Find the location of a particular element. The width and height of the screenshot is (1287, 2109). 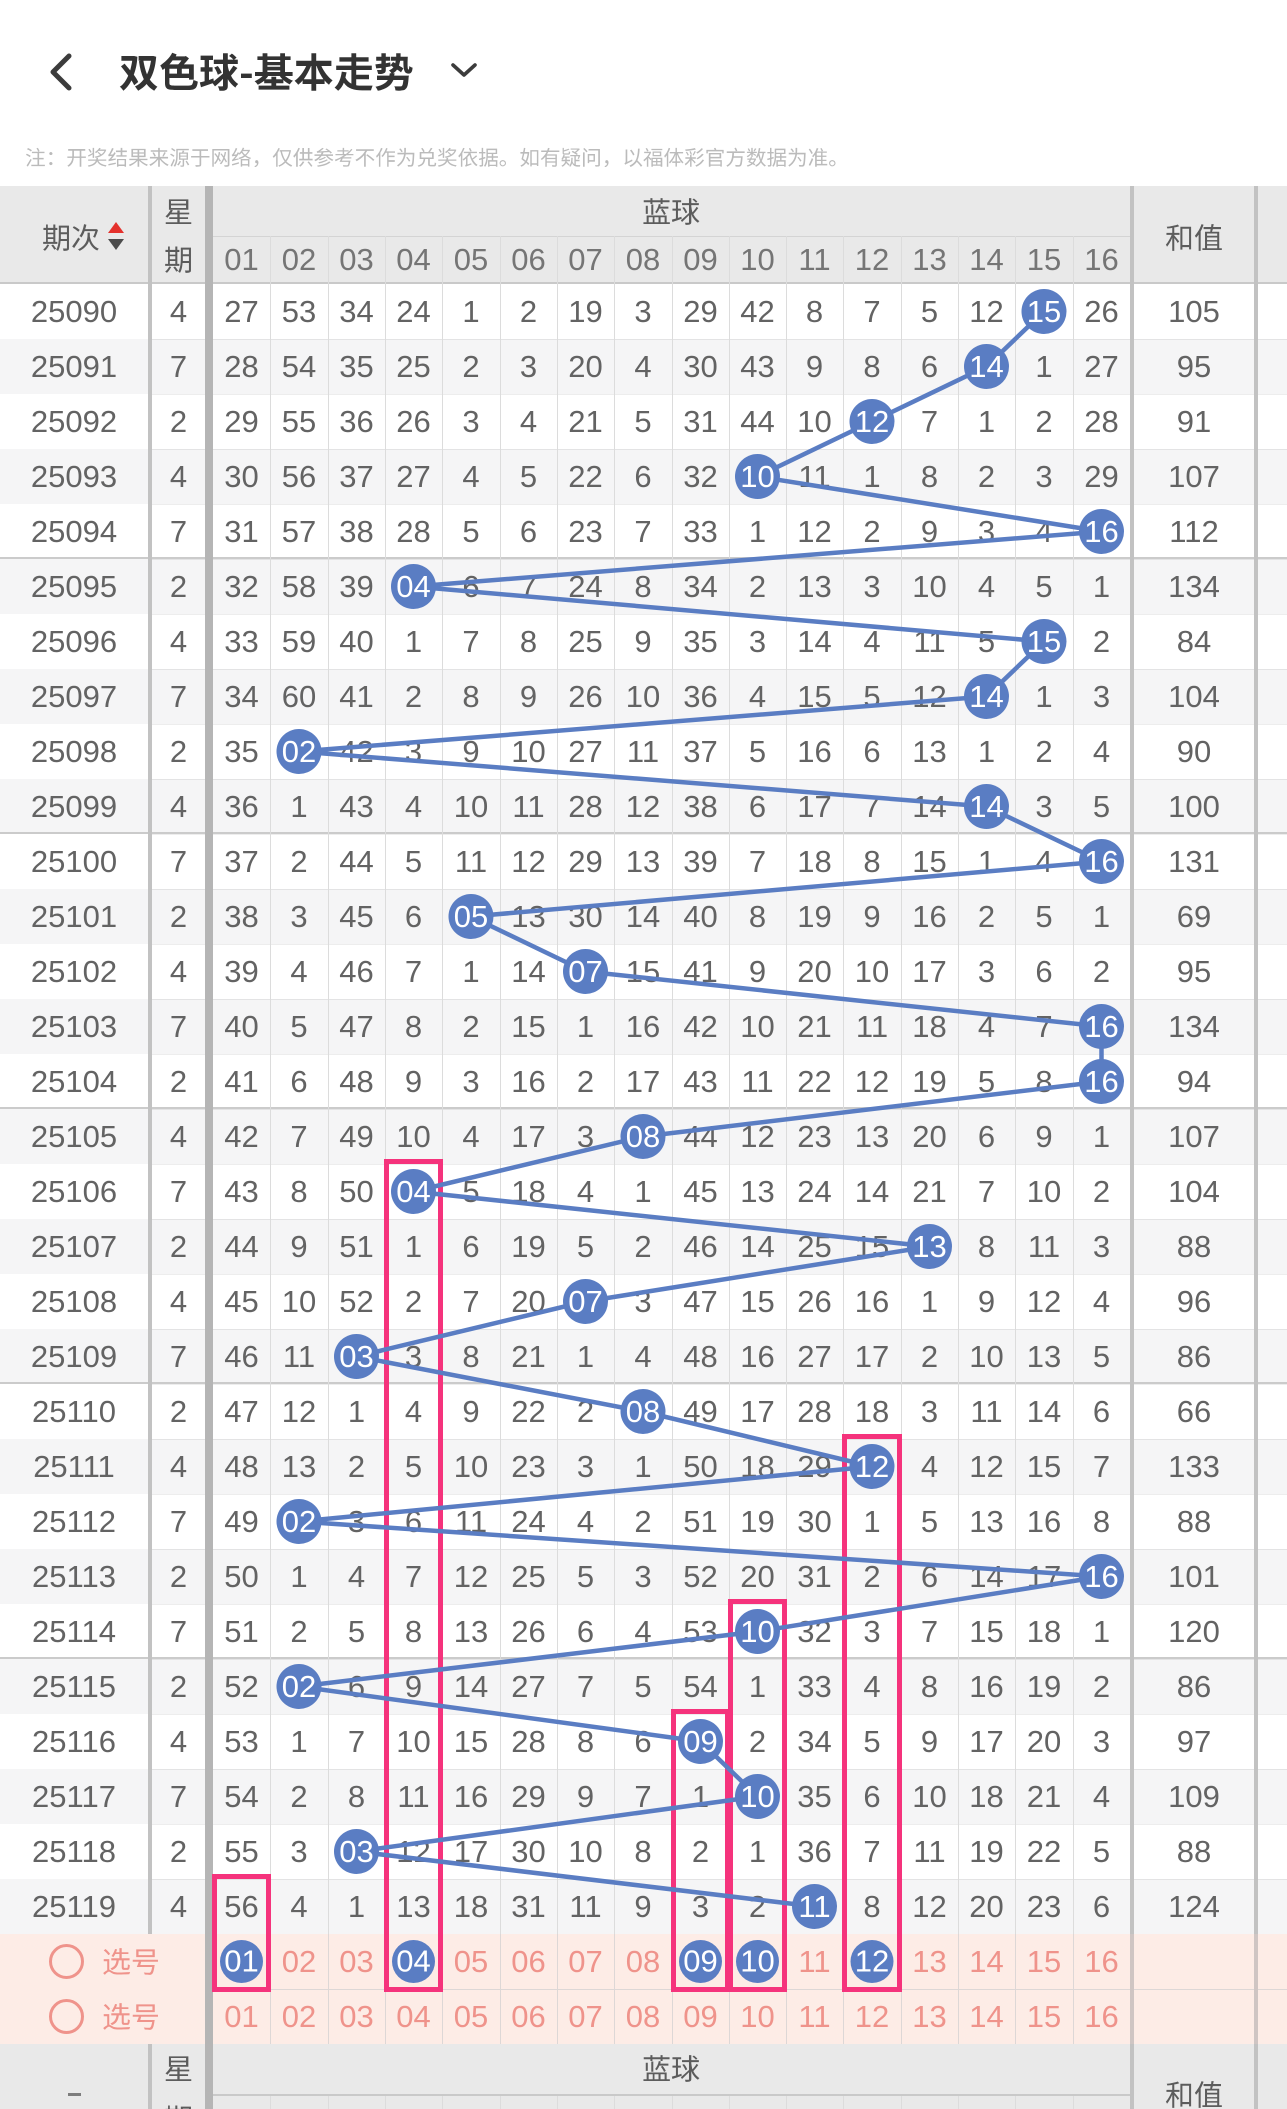

svg-text: 01 is located at coordinates (241, 1961).